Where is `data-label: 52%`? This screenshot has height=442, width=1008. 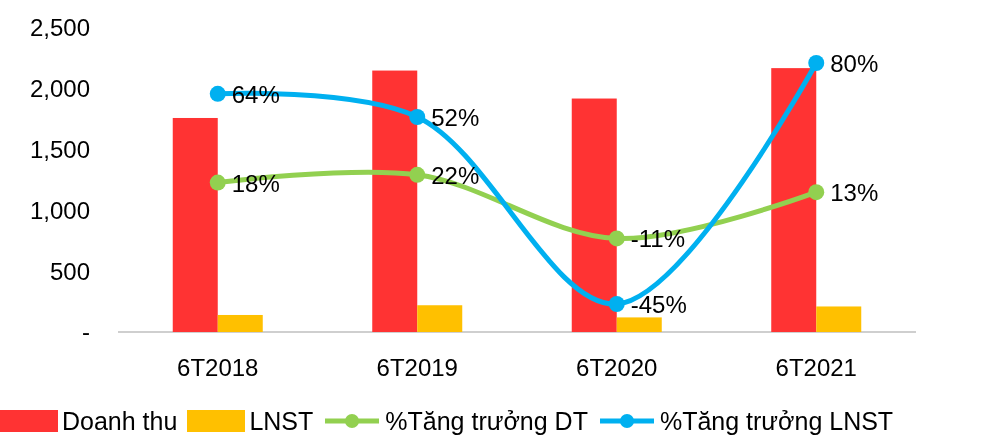 data-label: 52% is located at coordinates (455, 117).